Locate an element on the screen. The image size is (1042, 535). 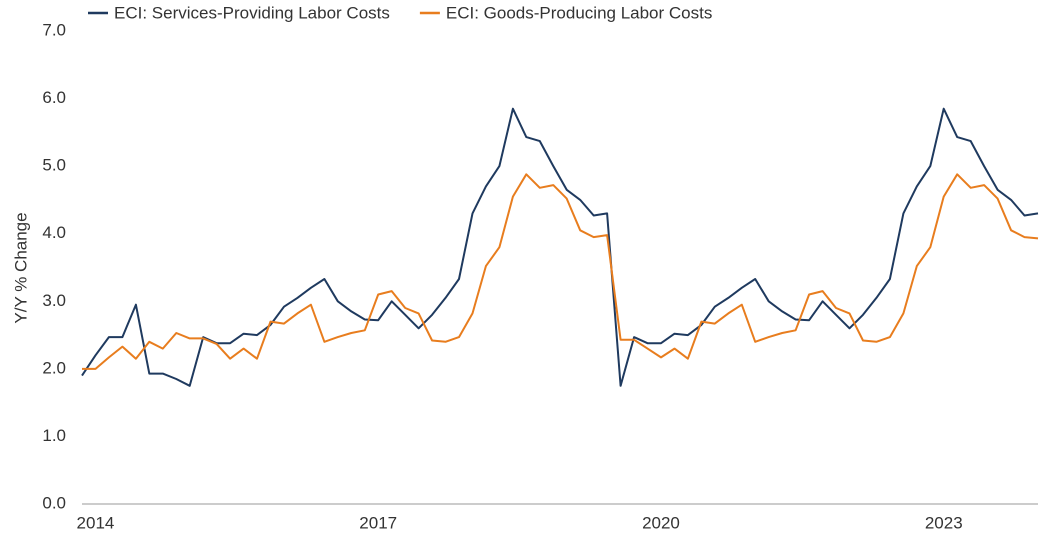
y-tick-label: 0.0 is located at coordinates (54, 502).